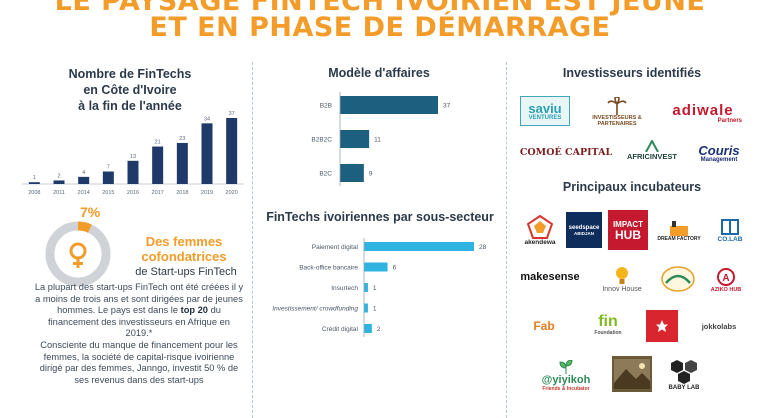  I want to click on white-star-icon, so click(662, 326).